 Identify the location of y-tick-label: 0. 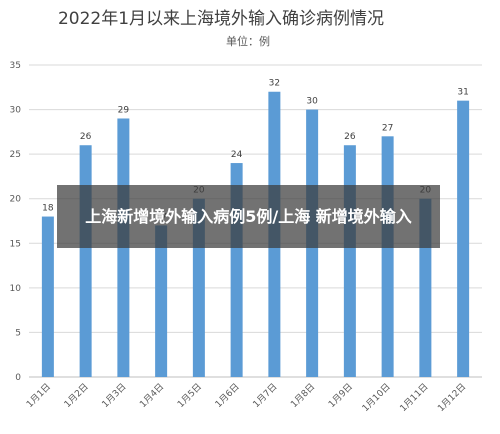
(18, 378).